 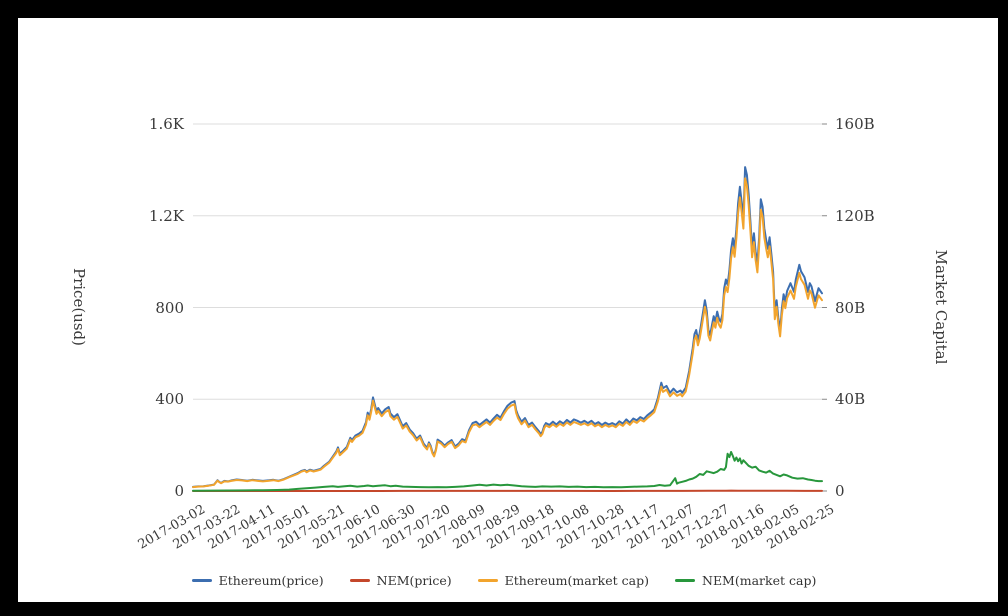 I want to click on right-tick-label-160b: 160B, so click(x=855, y=124).